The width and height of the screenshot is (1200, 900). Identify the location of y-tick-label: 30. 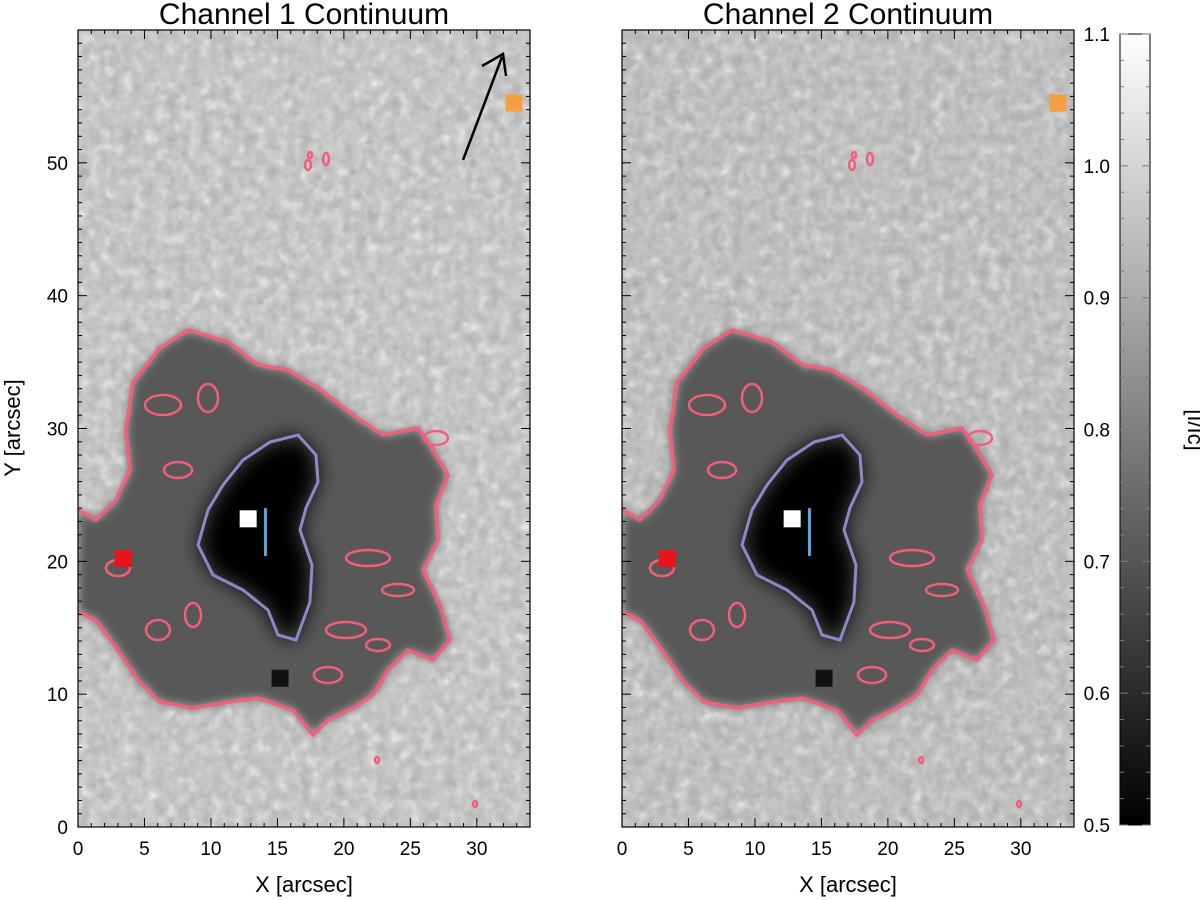
(57, 430).